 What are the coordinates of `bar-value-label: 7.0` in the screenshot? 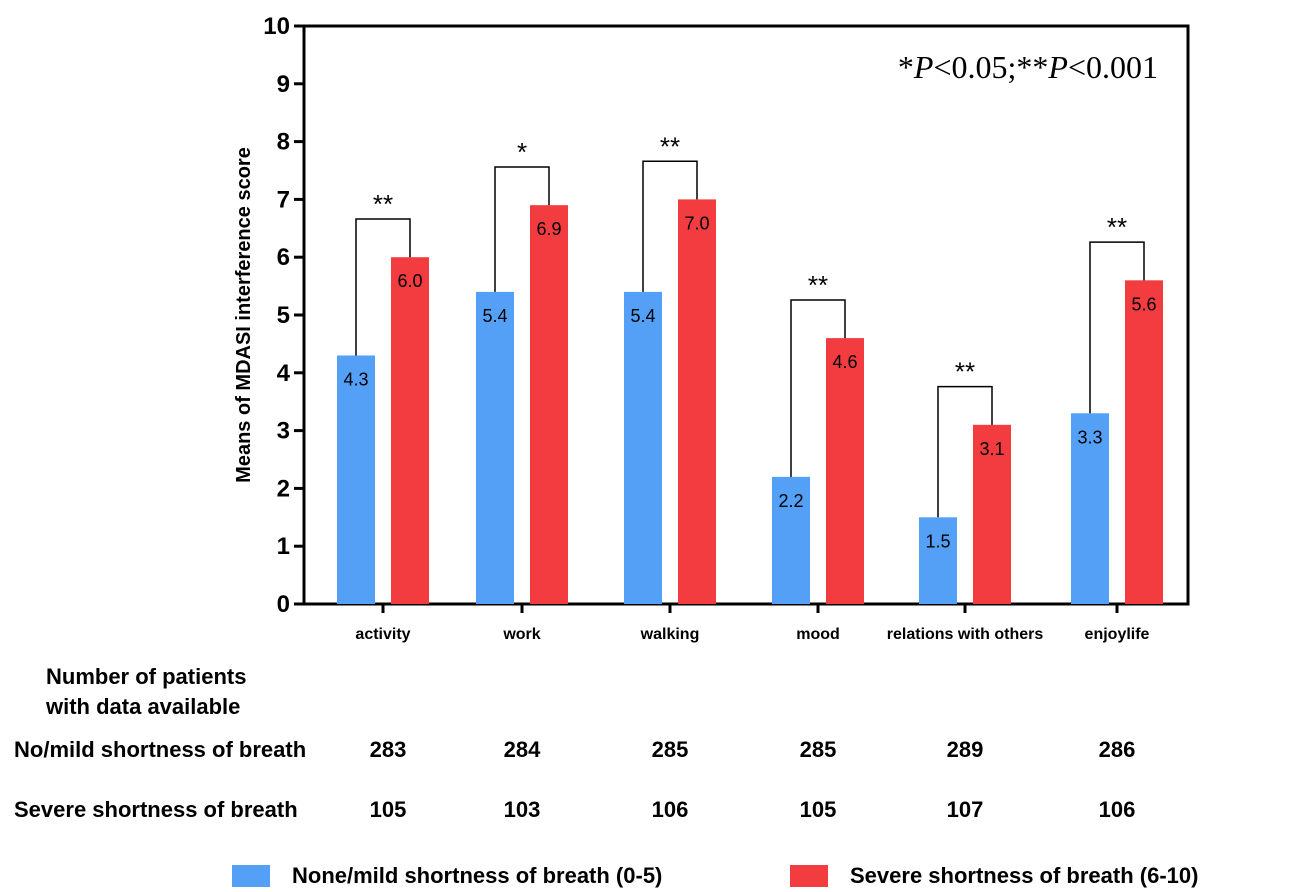 It's located at (696, 223).